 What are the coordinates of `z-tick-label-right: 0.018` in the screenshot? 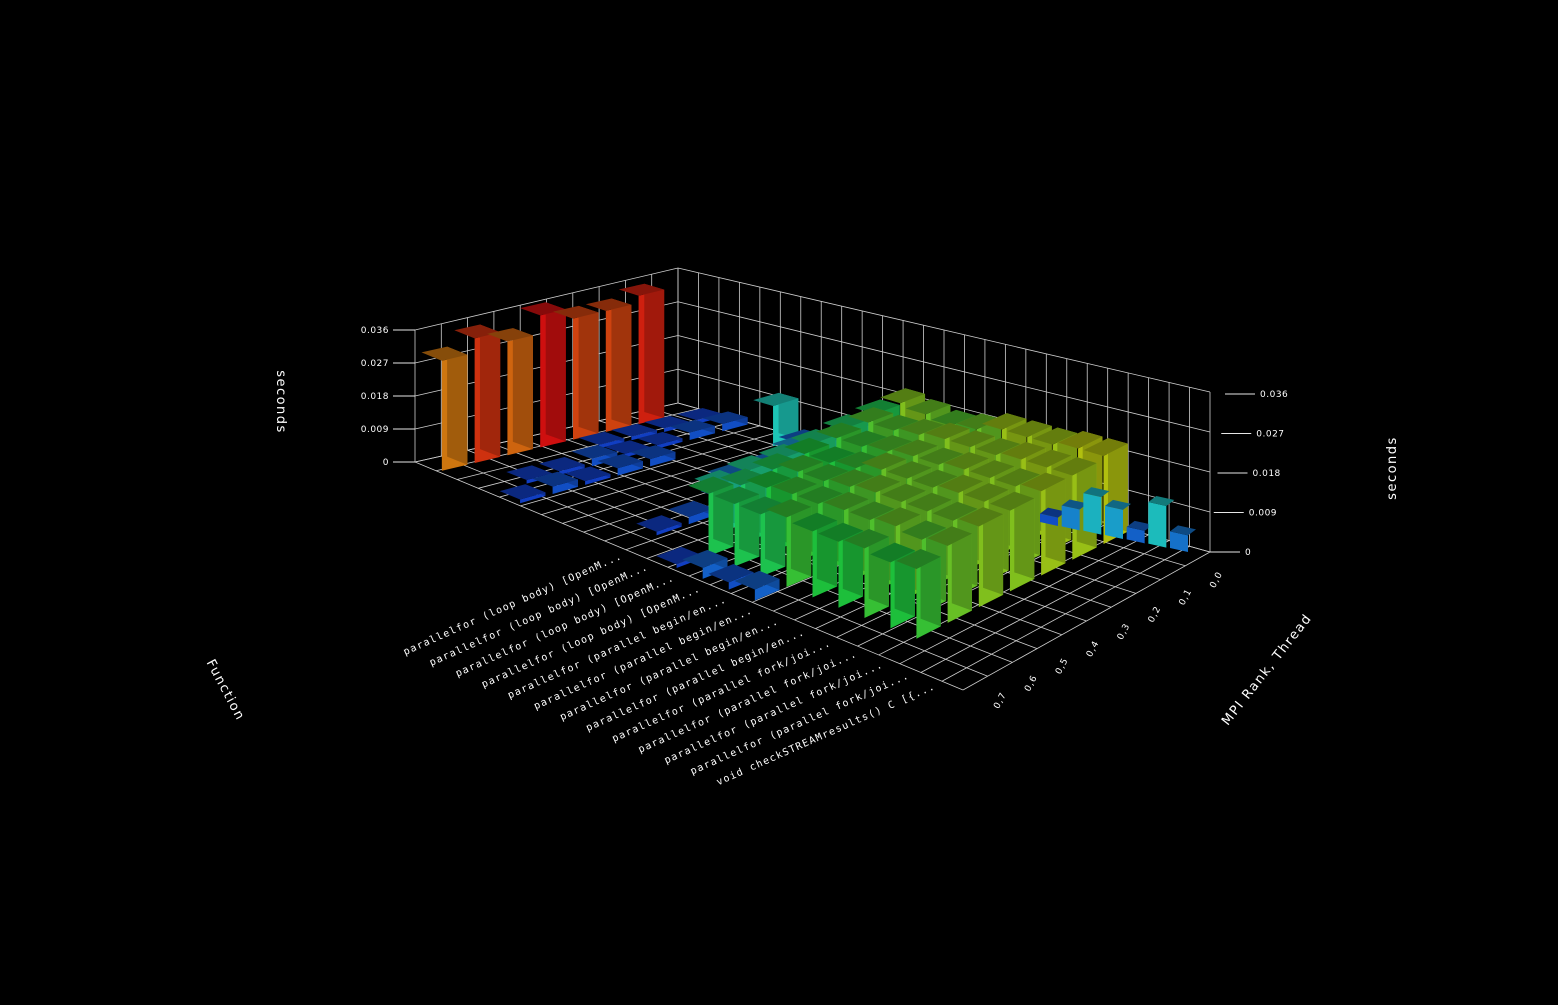 It's located at (1267, 474).